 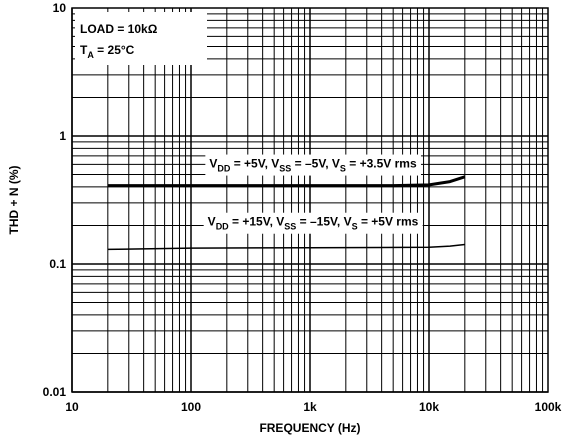 I want to click on load-annotation: LOAD = 10kΩ, so click(x=119, y=29).